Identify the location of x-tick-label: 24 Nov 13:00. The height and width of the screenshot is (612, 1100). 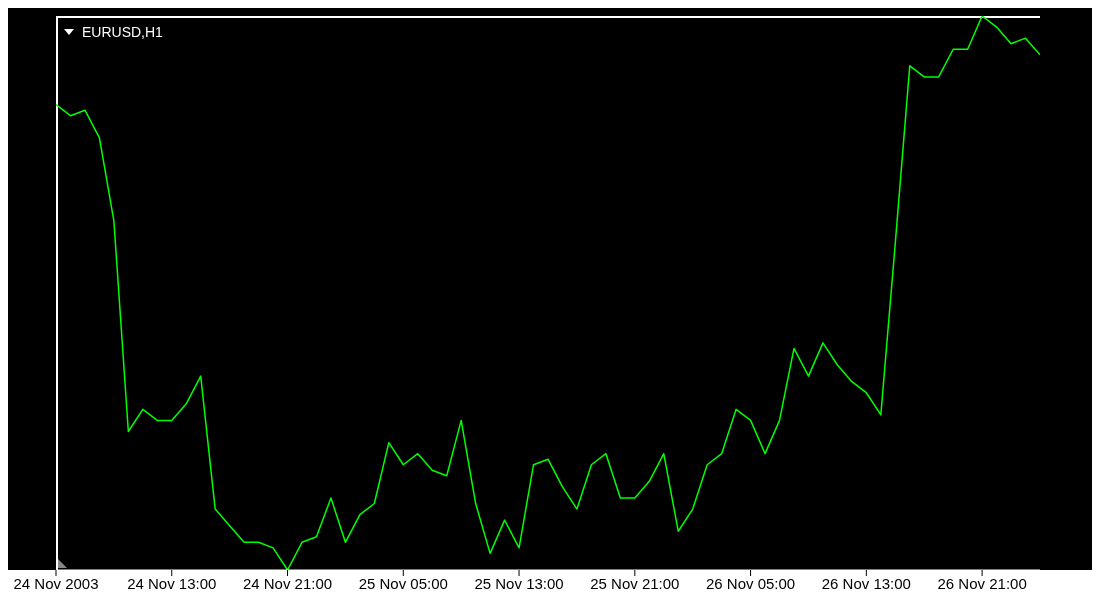
(172, 583).